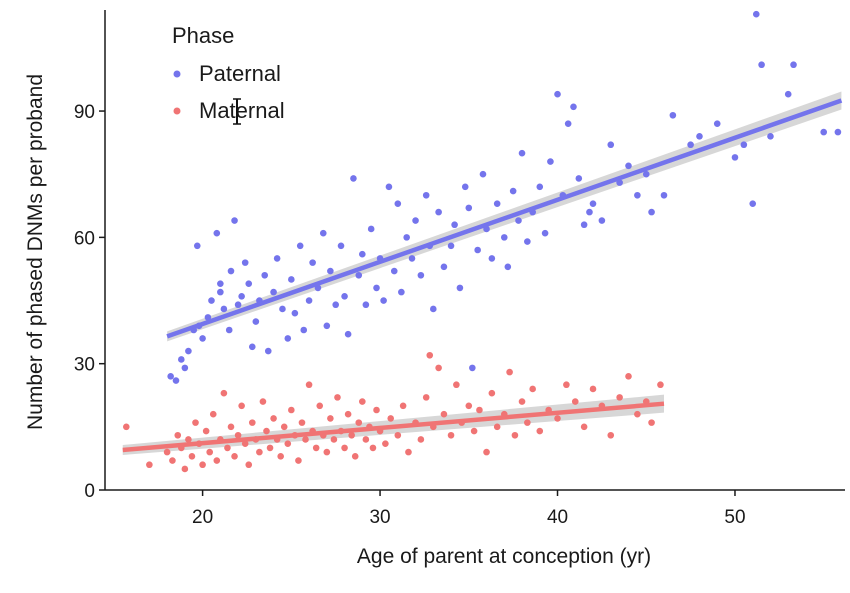 This screenshot has height=593, width=850. What do you see at coordinates (84, 238) in the screenshot?
I see `y-tick-label: 60` at bounding box center [84, 238].